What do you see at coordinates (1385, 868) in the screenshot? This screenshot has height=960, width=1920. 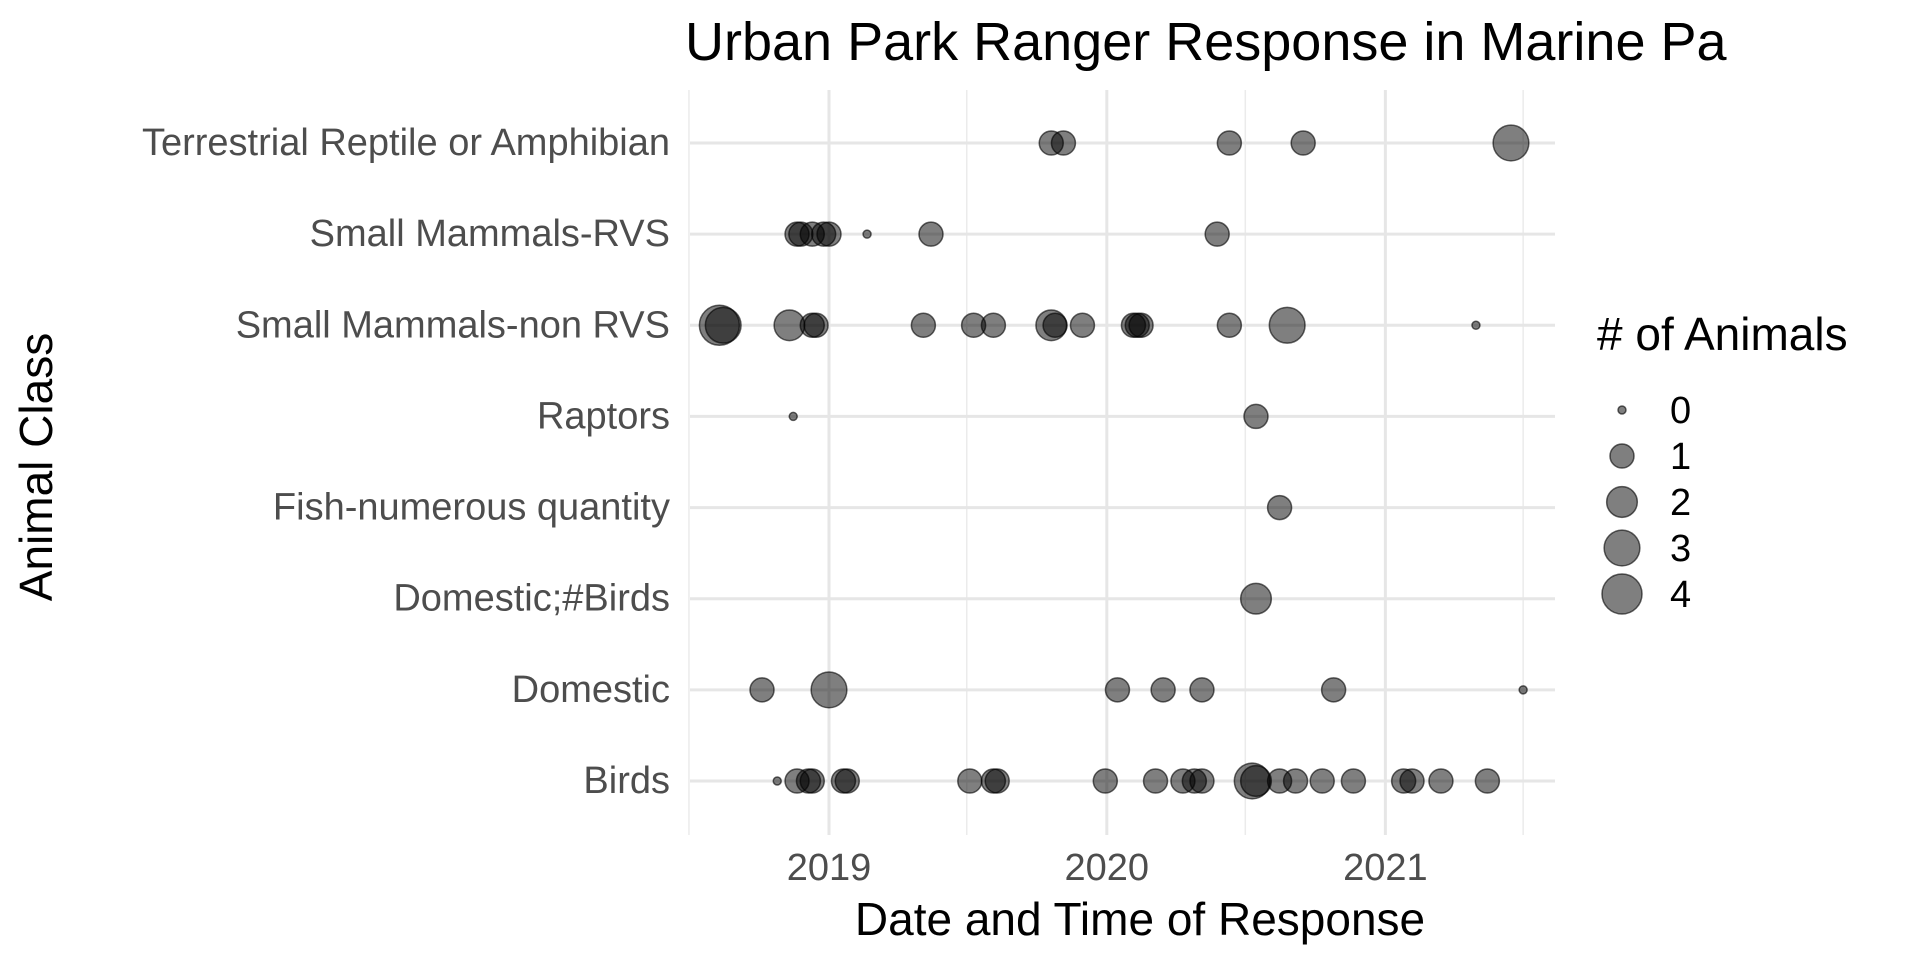 I see `x-tick-label: 2021` at bounding box center [1385, 868].